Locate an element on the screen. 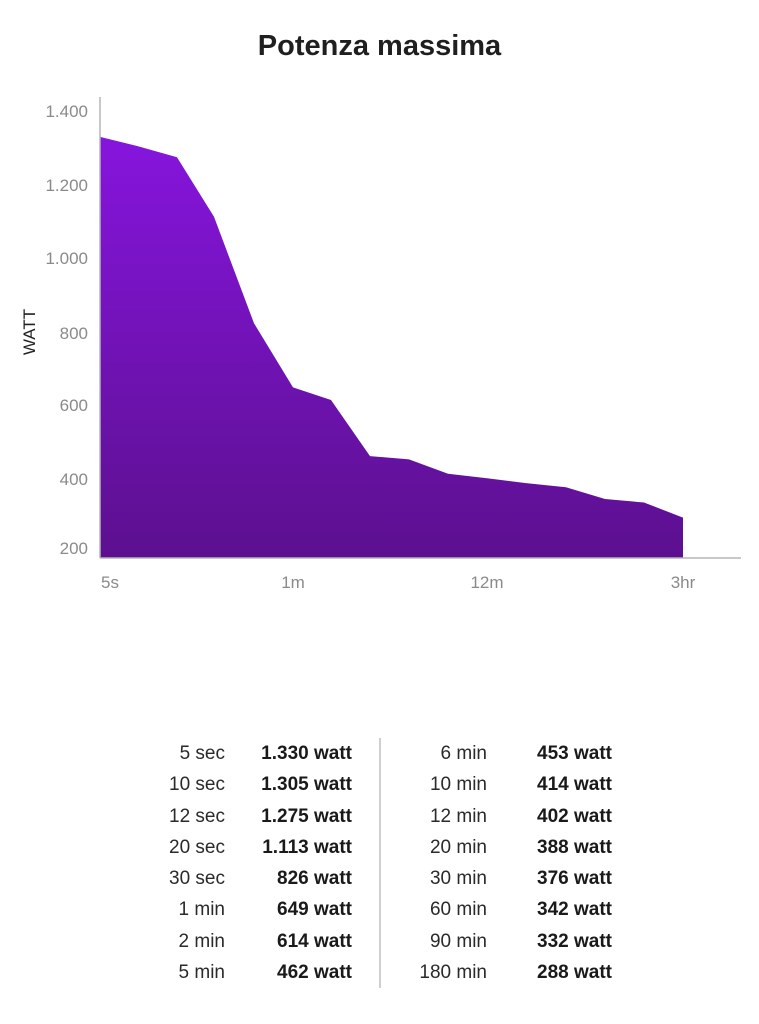 This screenshot has width=759, height=1024. duration-label: 60 min is located at coordinates (458, 910).